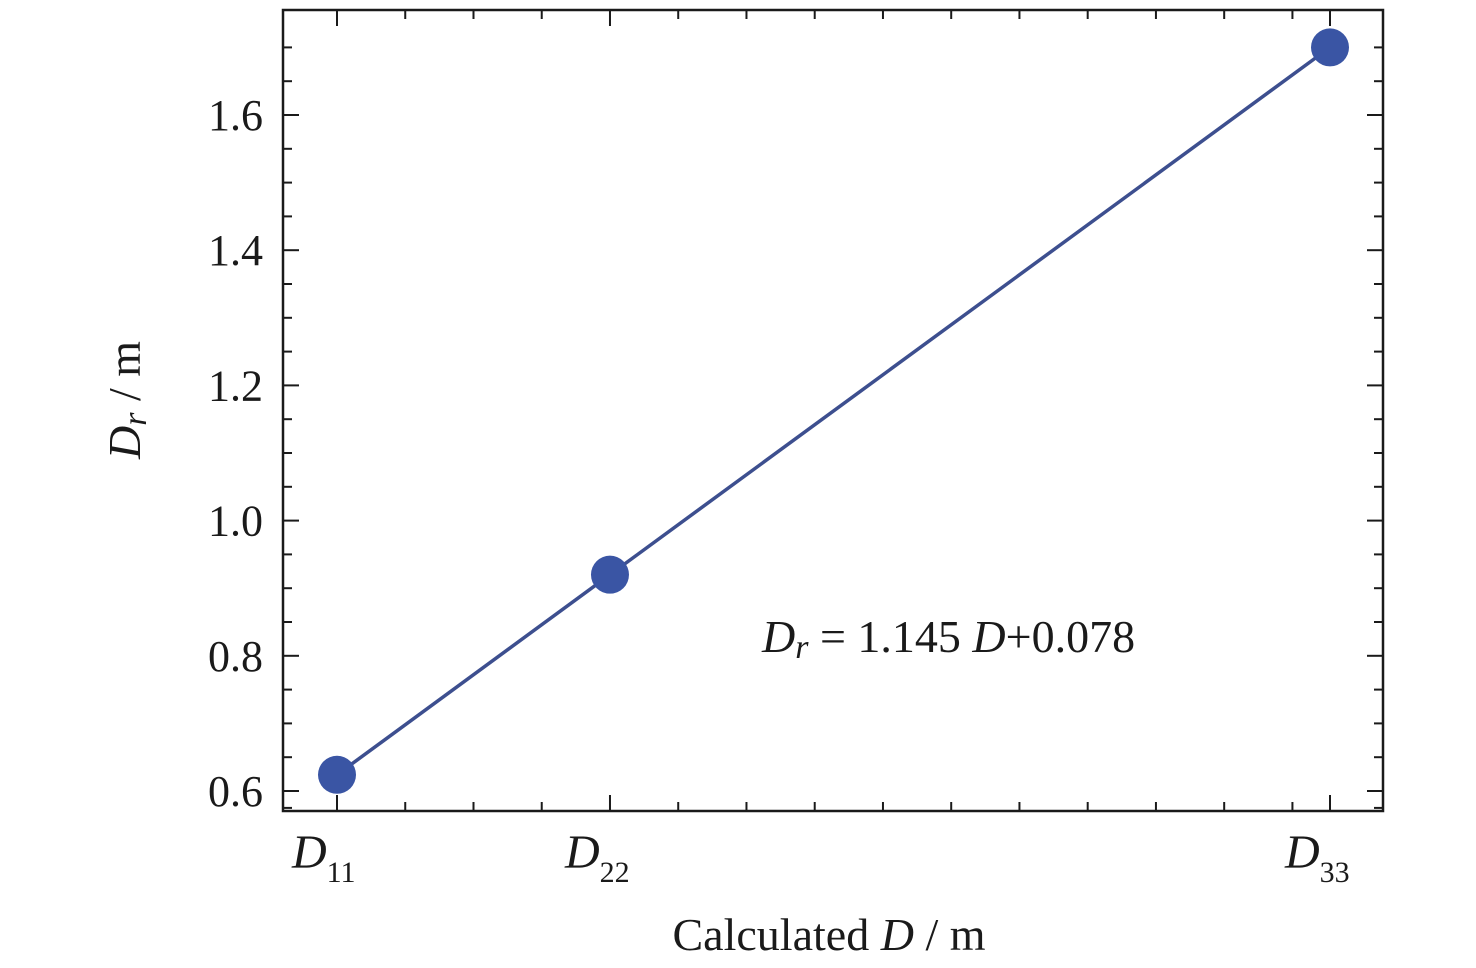 The image size is (1476, 968). I want to click on y-tick-label: 1.2, so click(235, 385).